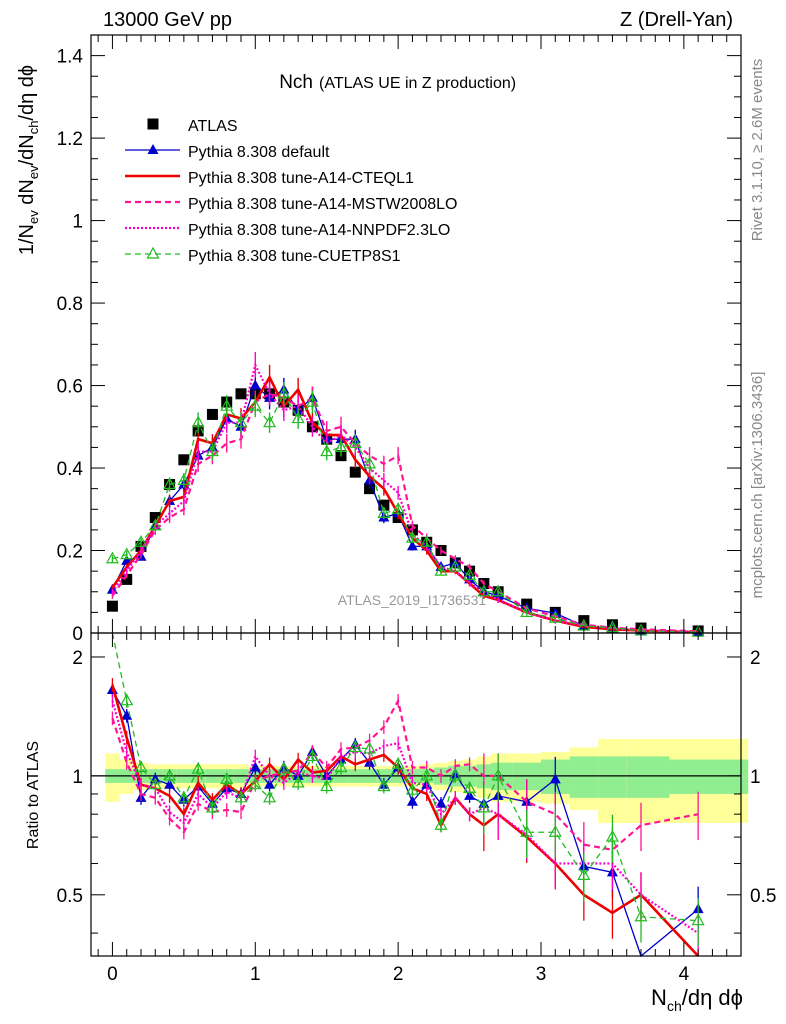  I want to click on legend-item-pythia-8-308-default: Pythia 8.308 default, so click(227, 152).